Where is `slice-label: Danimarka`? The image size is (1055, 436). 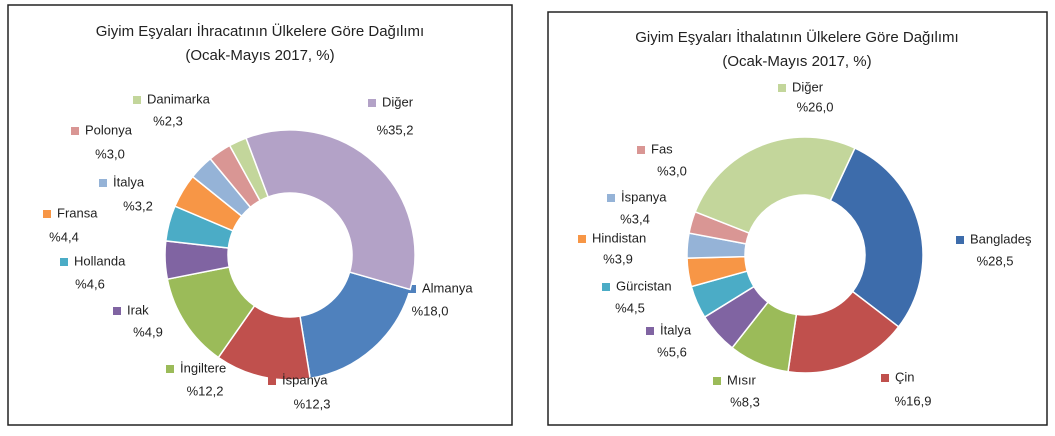 slice-label: Danimarka is located at coordinates (179, 98).